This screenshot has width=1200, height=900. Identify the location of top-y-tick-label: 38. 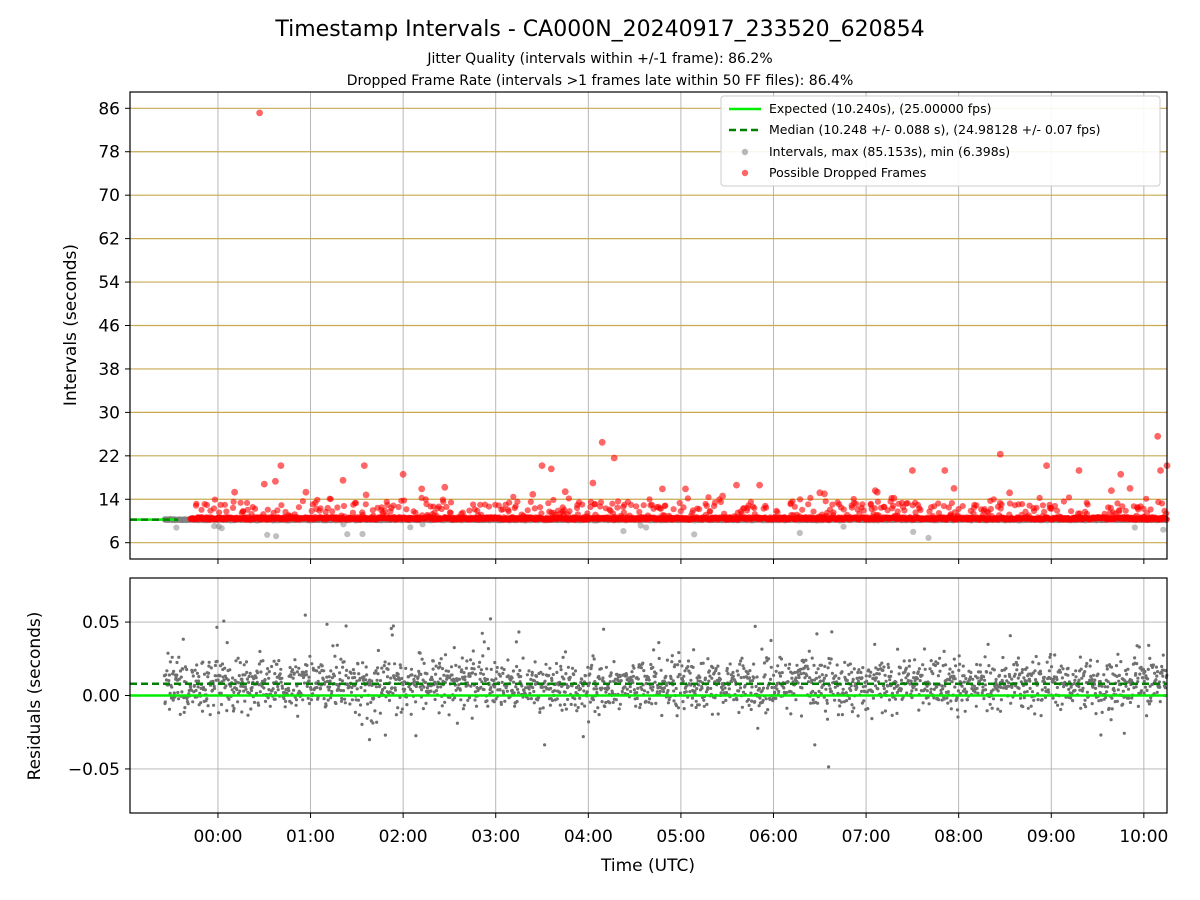
(109, 370).